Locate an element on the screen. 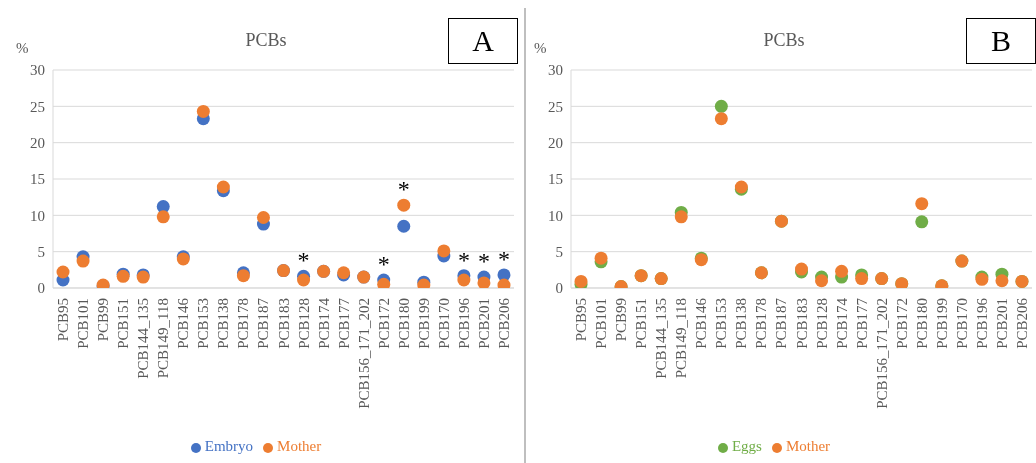  text: A is located at coordinates (483, 41).